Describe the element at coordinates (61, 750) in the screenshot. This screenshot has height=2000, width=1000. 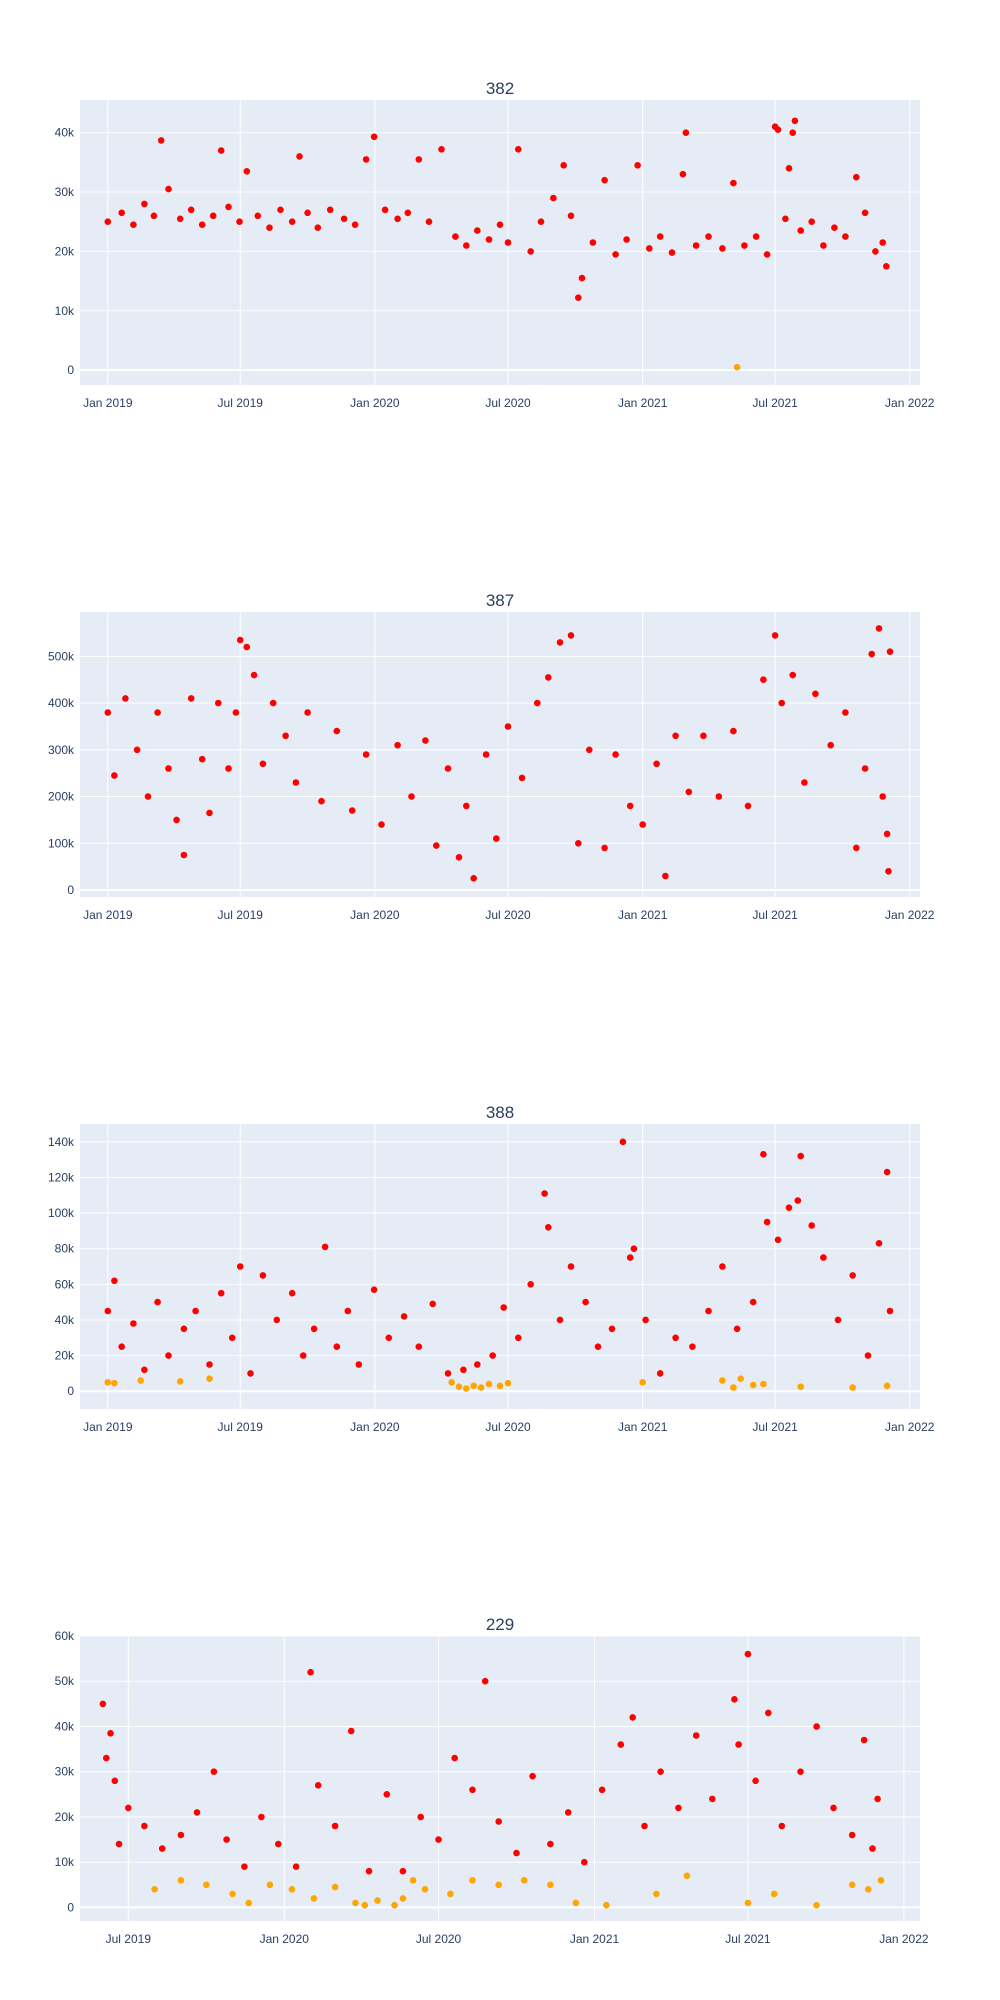
I see `y-tick-label: 300k` at that location.